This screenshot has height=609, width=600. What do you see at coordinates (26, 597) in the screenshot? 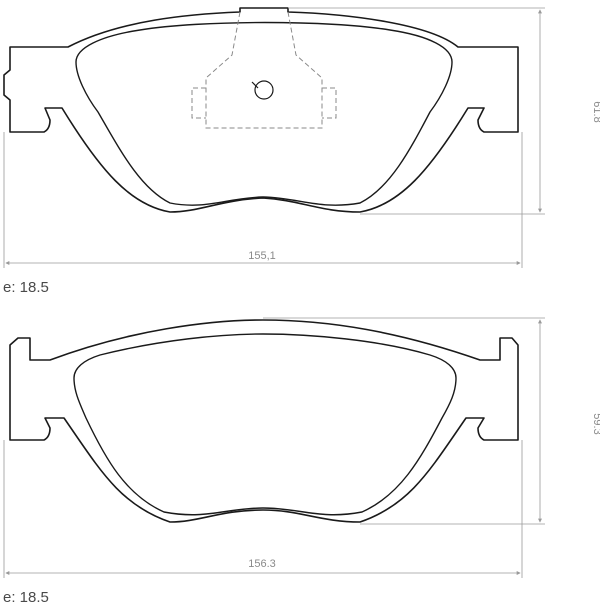
I see `pad-bottom-thickness-label: e: 18.5` at bounding box center [26, 597].